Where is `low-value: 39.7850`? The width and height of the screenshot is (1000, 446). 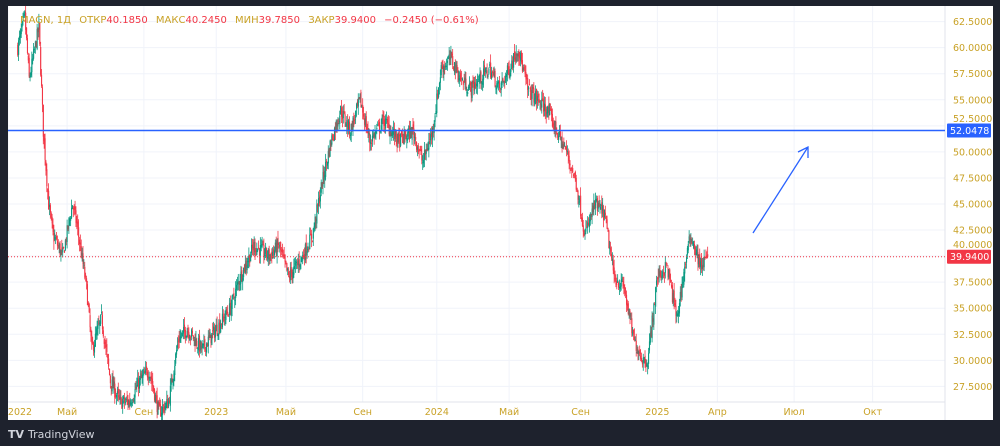
low-value: 39.7850 is located at coordinates (279, 20).